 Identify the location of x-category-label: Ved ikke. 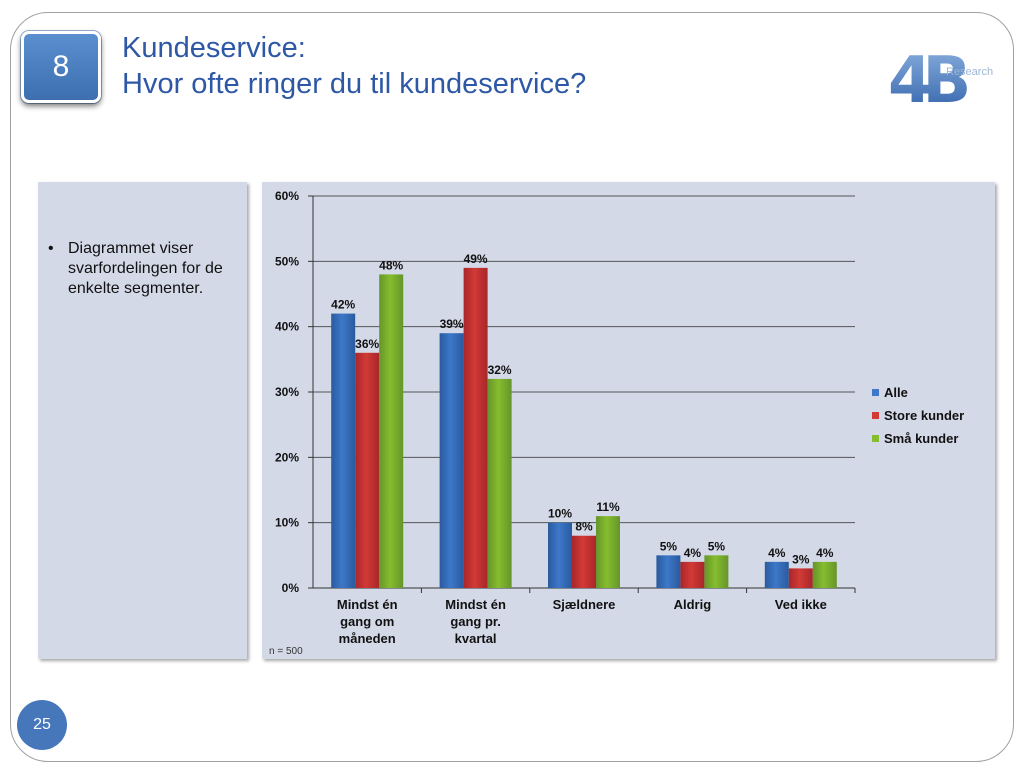
(801, 604).